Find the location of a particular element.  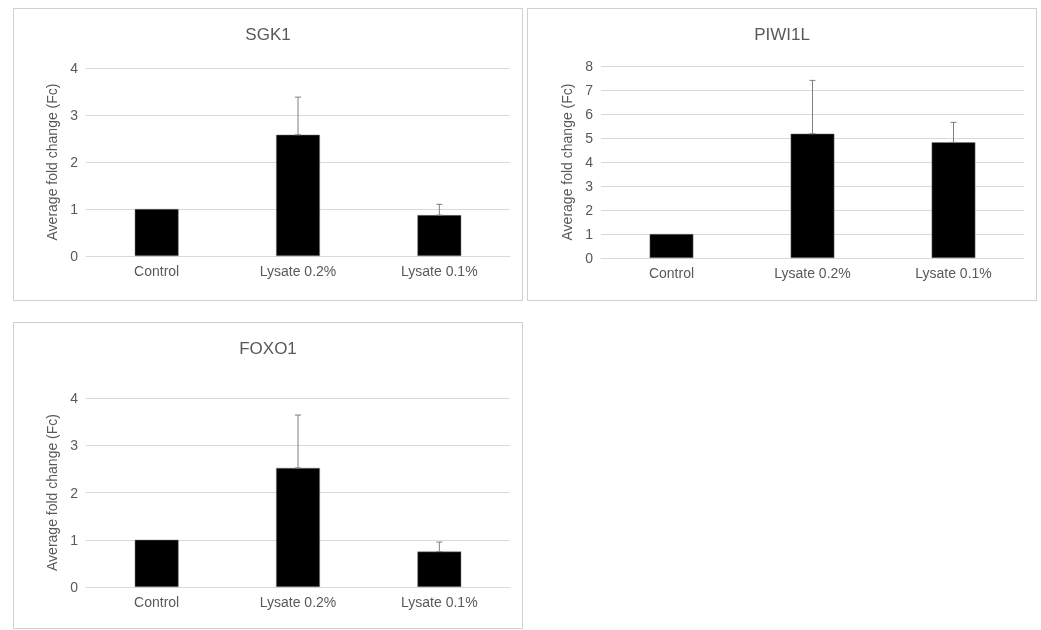

chart-title: SGK1 is located at coordinates (268, 34).